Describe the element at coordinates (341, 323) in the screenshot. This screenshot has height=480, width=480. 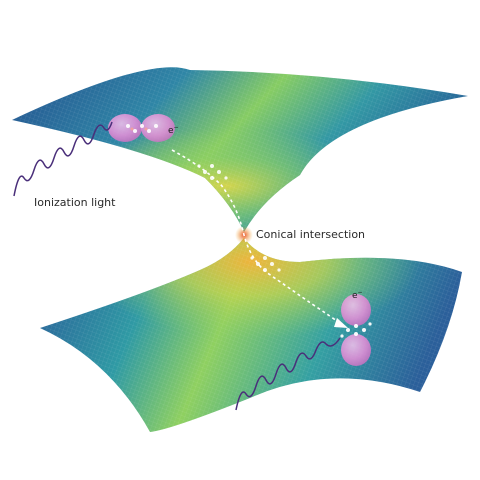
I see `reaction-path-arrowhead` at that location.